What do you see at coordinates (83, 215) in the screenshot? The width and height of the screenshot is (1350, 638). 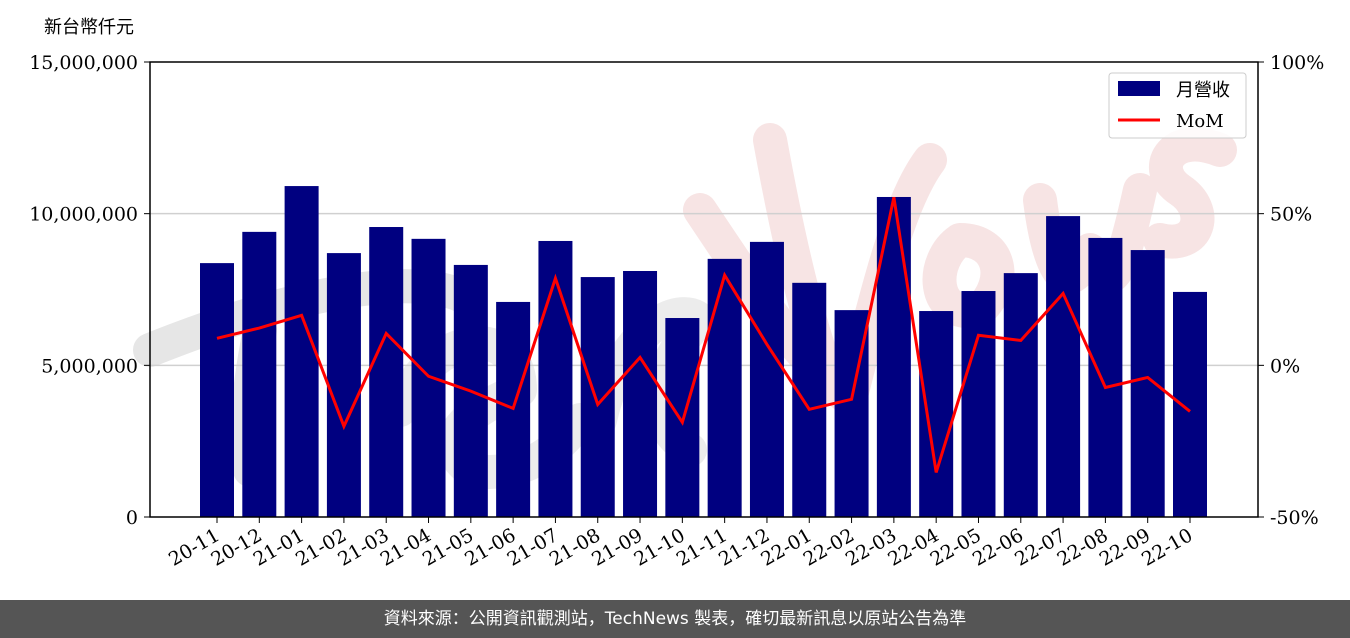 I see `y-tick-label: 10,000,000` at bounding box center [83, 215].